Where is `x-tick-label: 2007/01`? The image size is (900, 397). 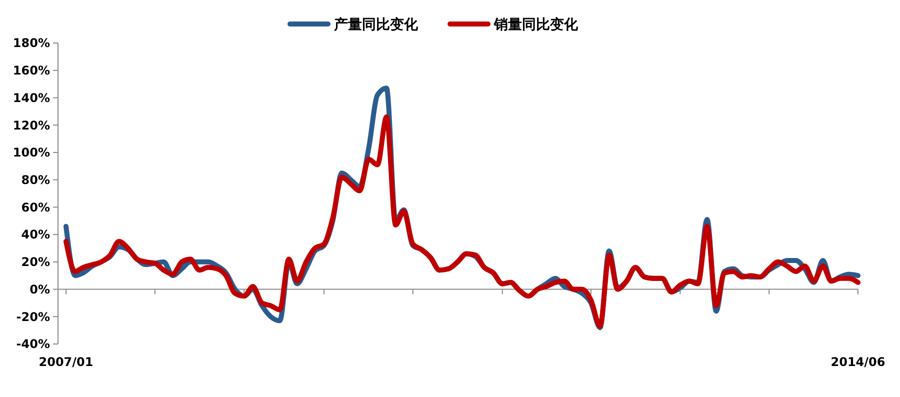 x-tick-label: 2007/01 is located at coordinates (66, 362).